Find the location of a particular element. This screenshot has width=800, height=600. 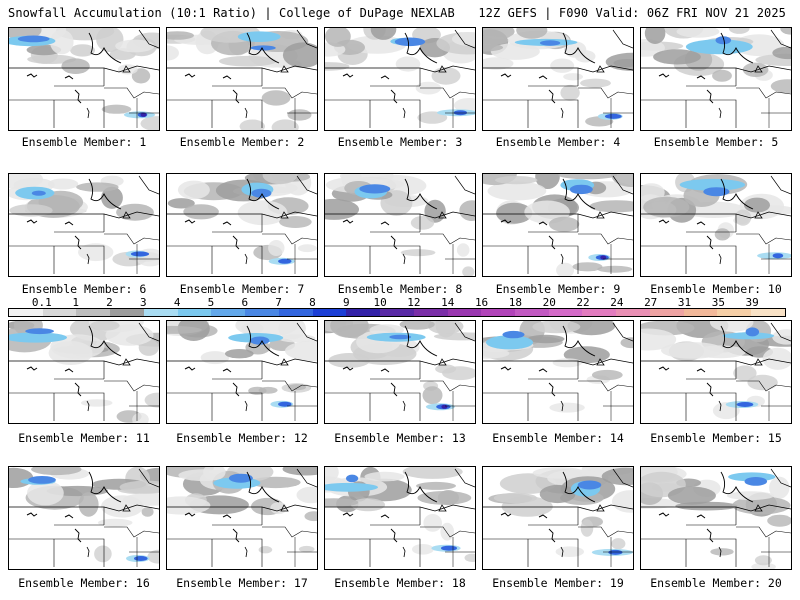

colorbar-tick-label: 14 is located at coordinates (448, 302).